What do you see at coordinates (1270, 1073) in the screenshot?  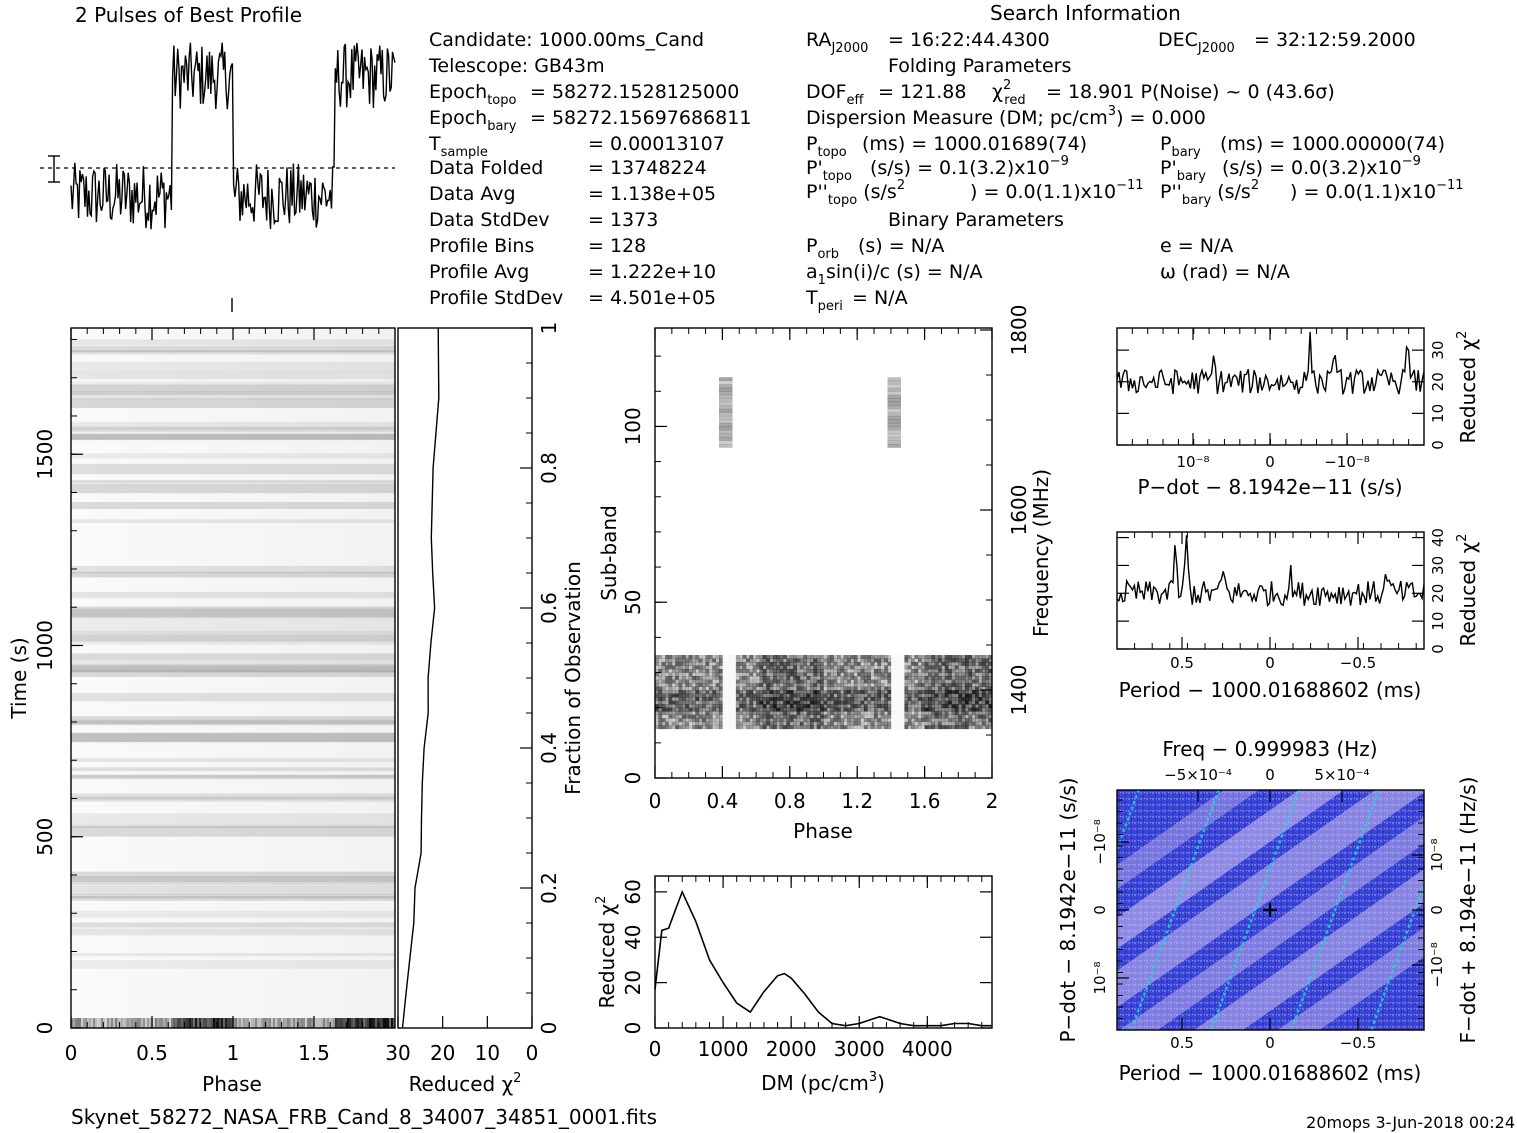 I see `pp-xlabel: Period − 1000.01688602 (ms)` at bounding box center [1270, 1073].